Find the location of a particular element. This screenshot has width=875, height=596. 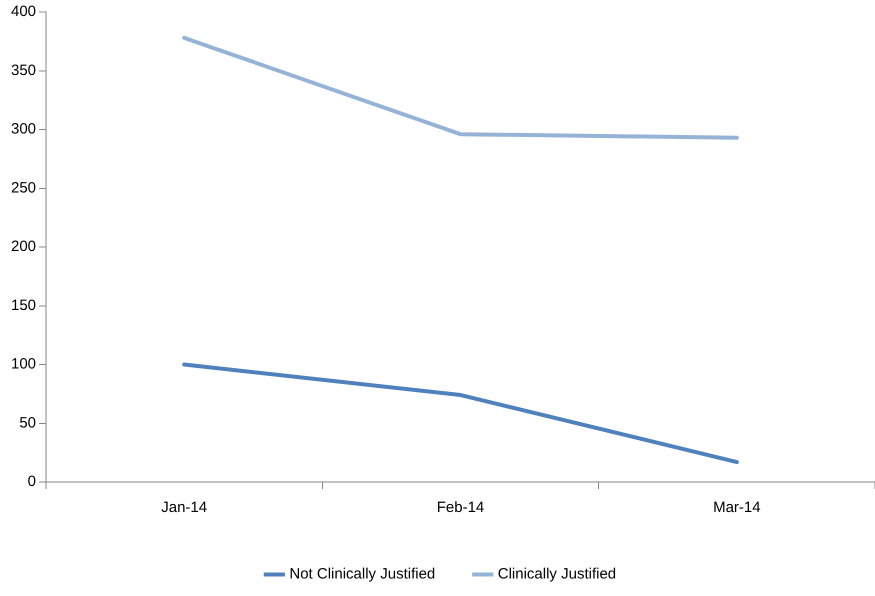

x-tick-label: Feb-14 is located at coordinates (460, 507).